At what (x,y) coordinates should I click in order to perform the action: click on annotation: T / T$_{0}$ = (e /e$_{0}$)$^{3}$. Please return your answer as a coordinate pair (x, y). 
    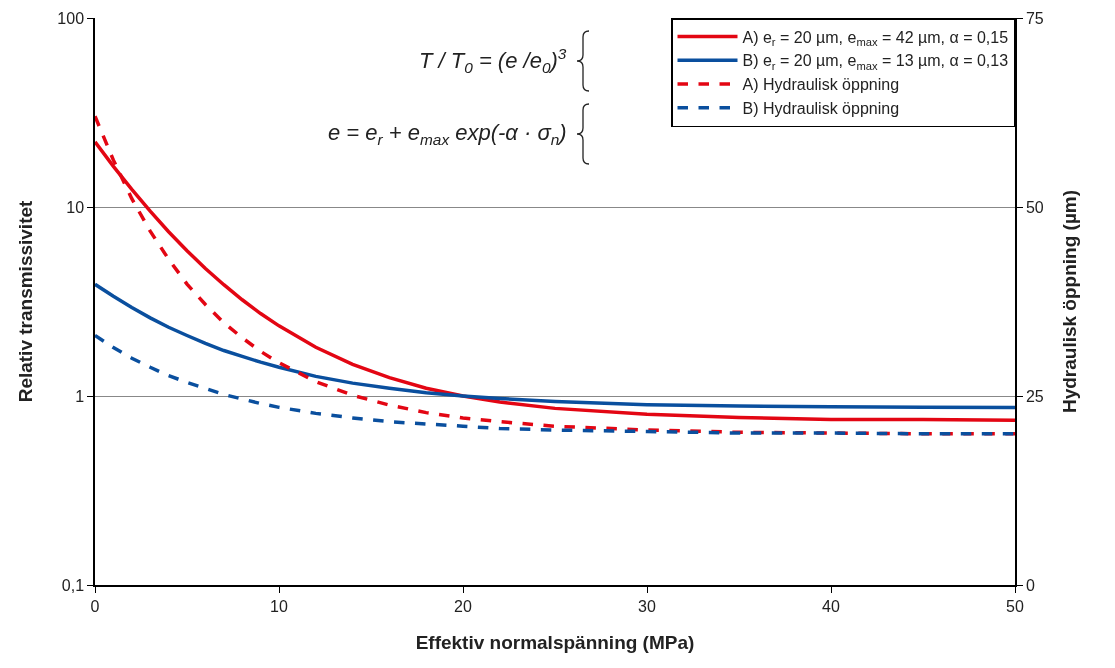
    Looking at the image, I should click on (493, 60).